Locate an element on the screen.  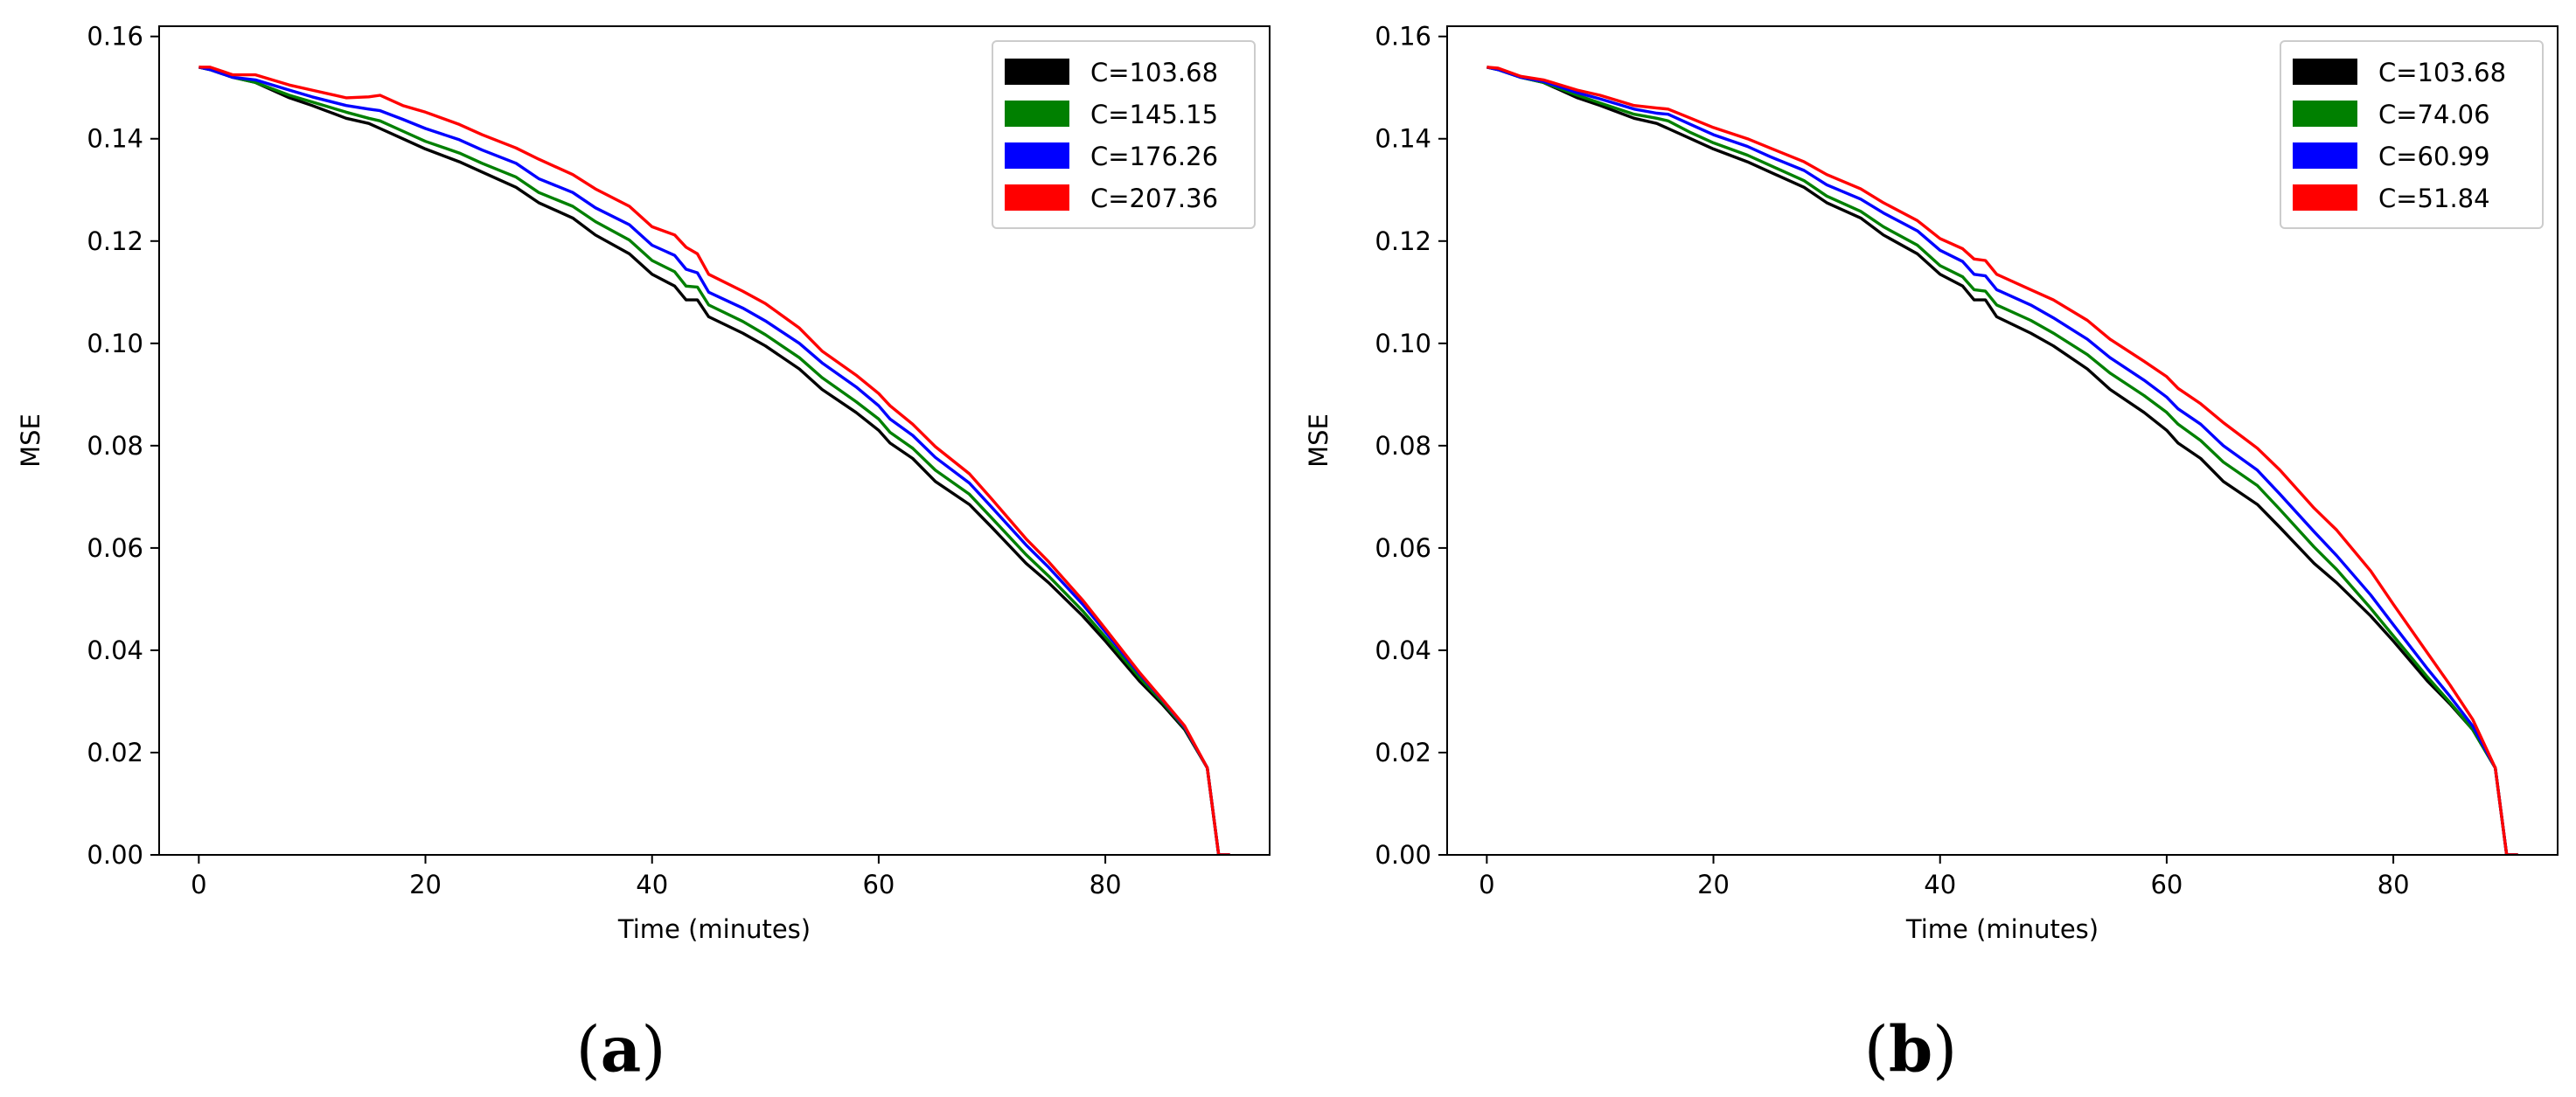
panel-a-x-tick-label: 20 is located at coordinates (425, 885).